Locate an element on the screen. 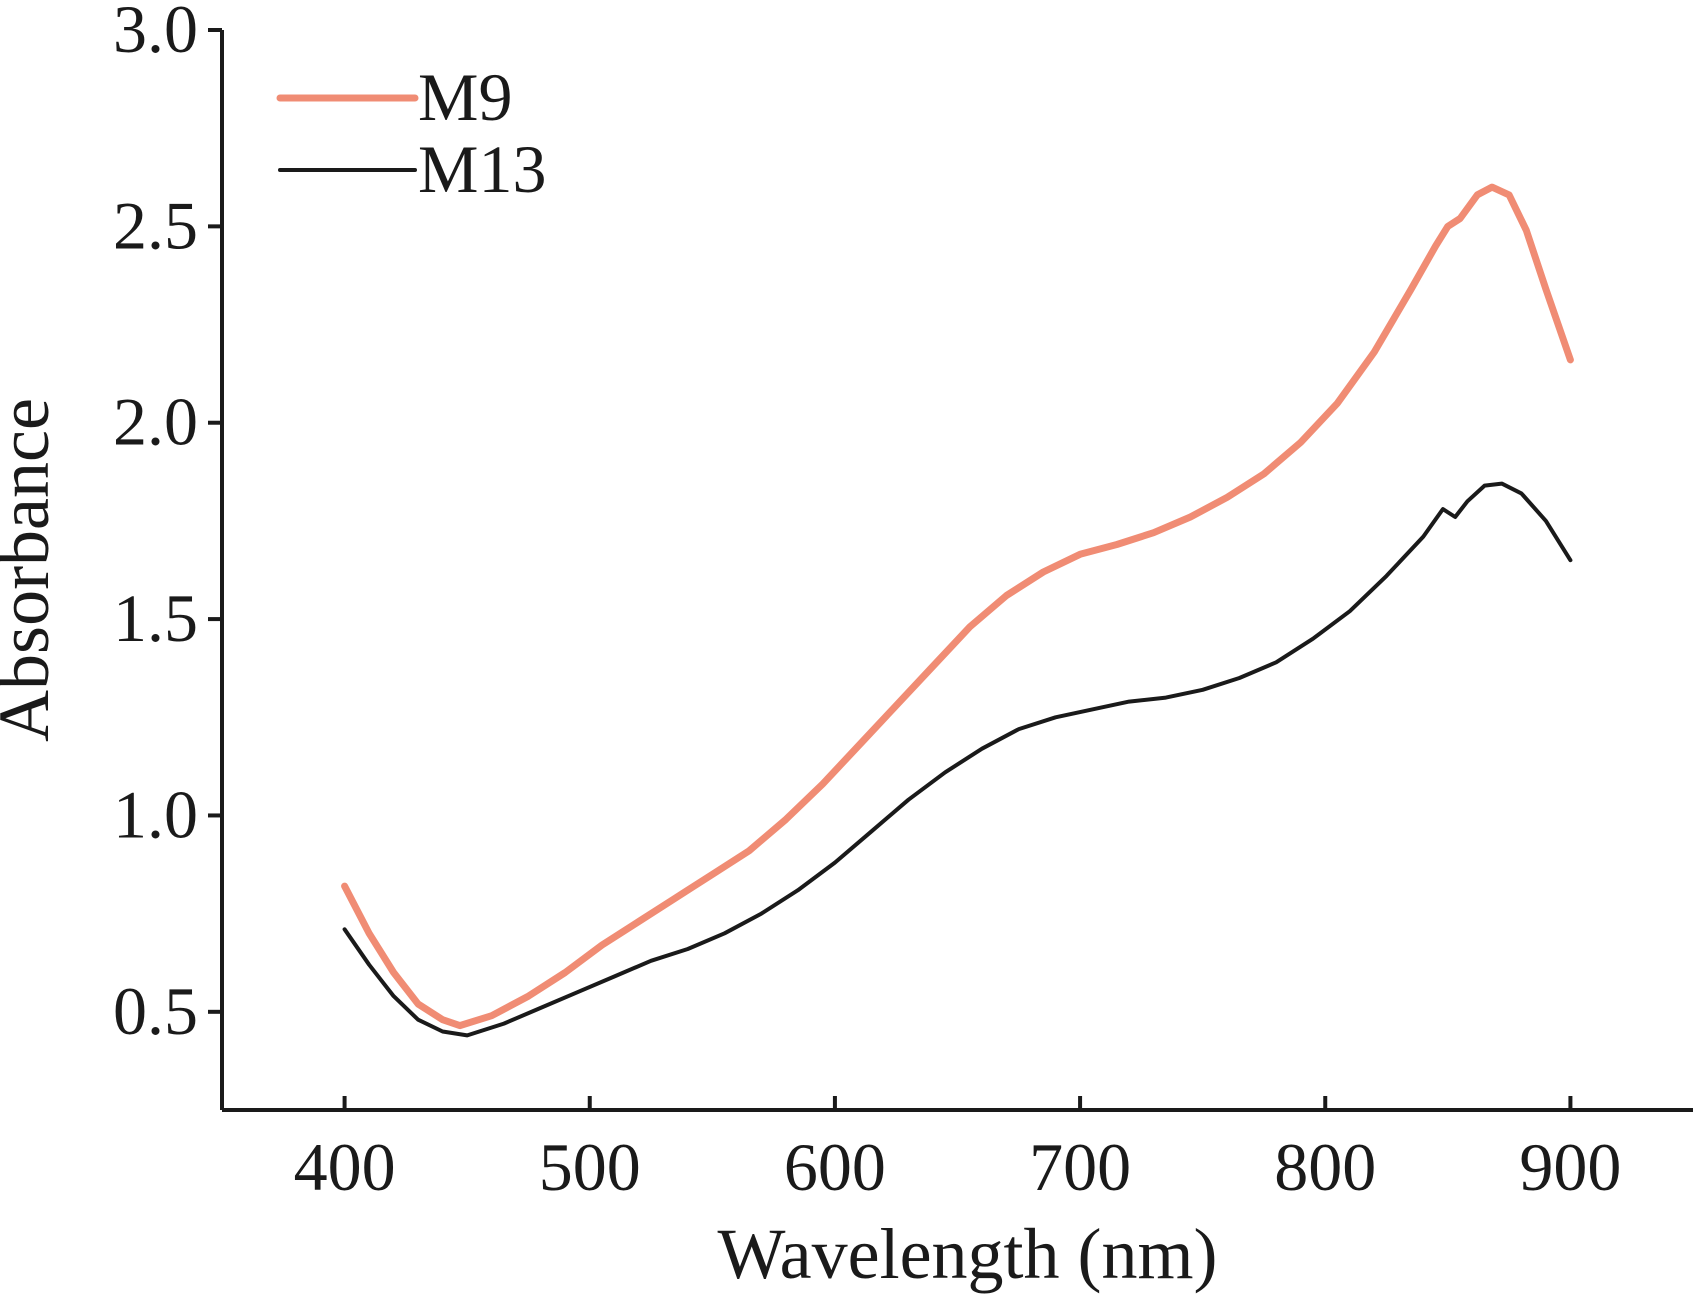 Image resolution: width=1699 pixels, height=1294 pixels. y-tick-label-0.5: 0.5 is located at coordinates (155, 1011).